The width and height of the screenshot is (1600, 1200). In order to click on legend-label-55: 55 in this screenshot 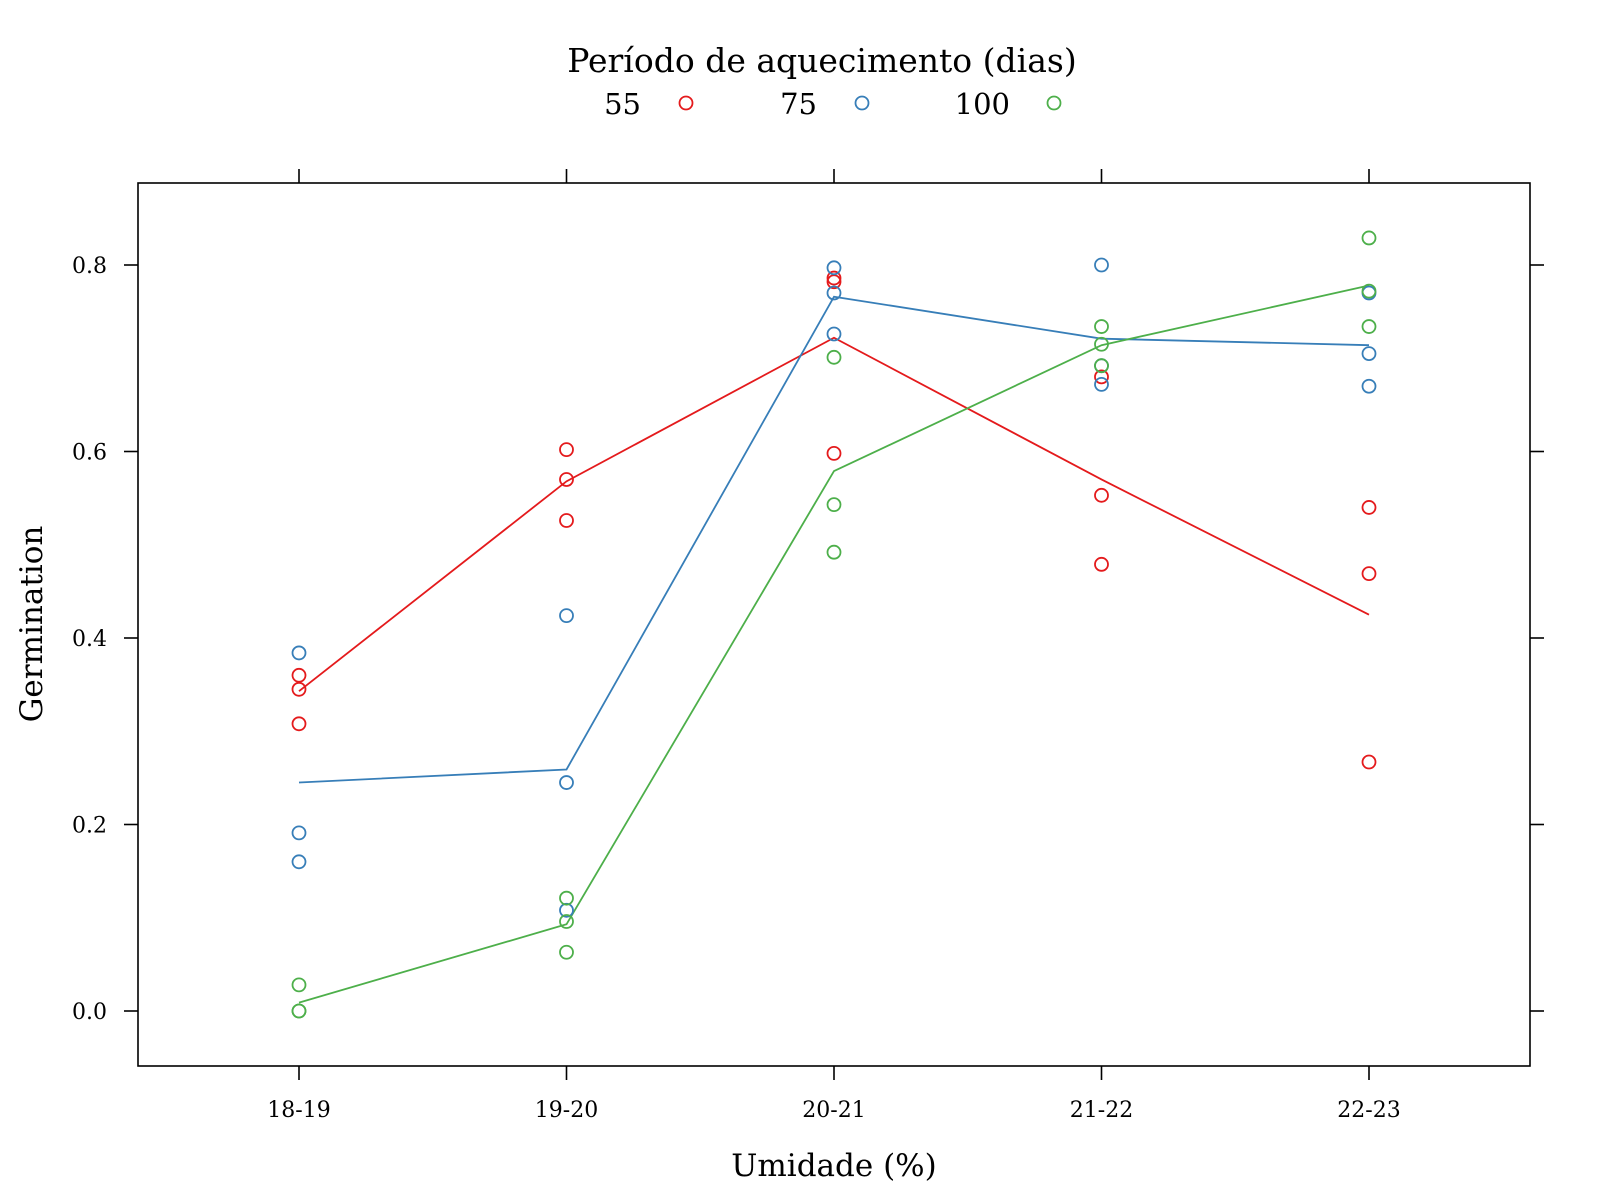, I will do `click(622, 104)`.